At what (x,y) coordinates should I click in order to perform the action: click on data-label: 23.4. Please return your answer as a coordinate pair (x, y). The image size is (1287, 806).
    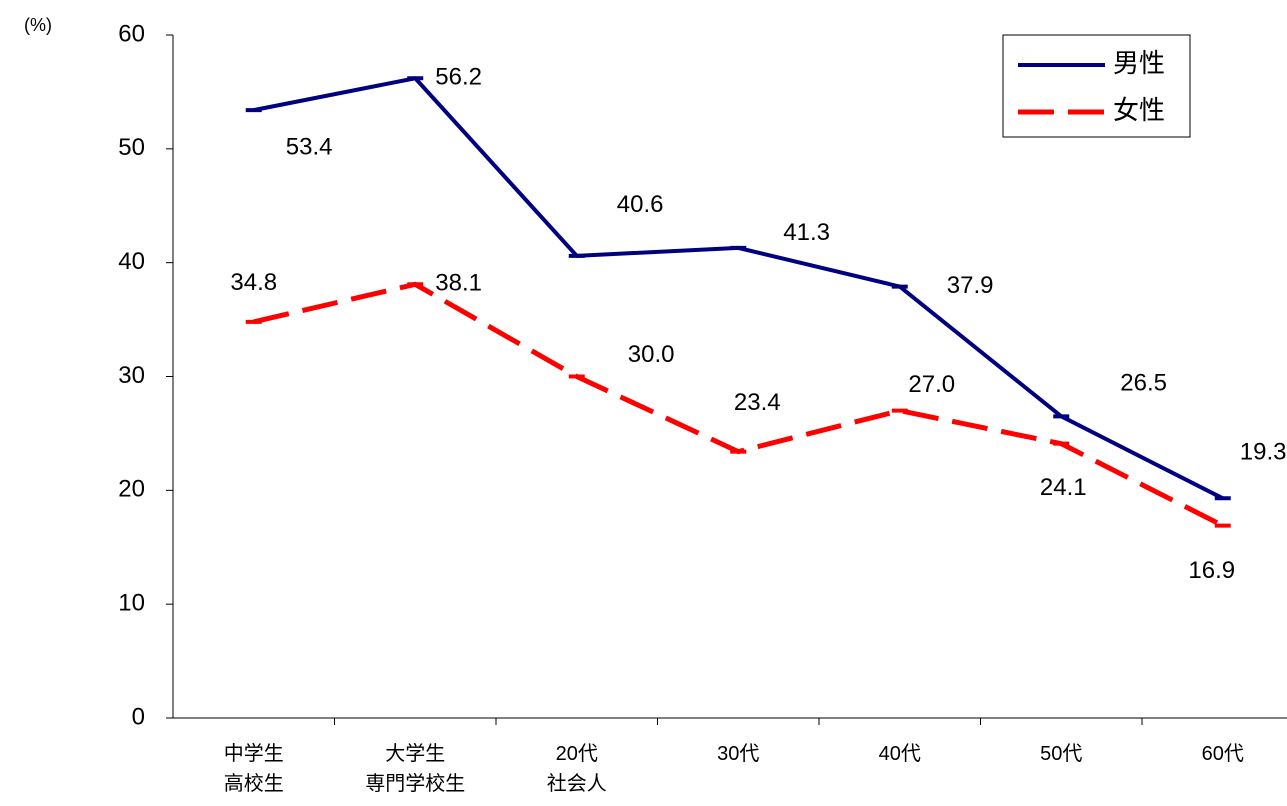
    Looking at the image, I should click on (757, 402).